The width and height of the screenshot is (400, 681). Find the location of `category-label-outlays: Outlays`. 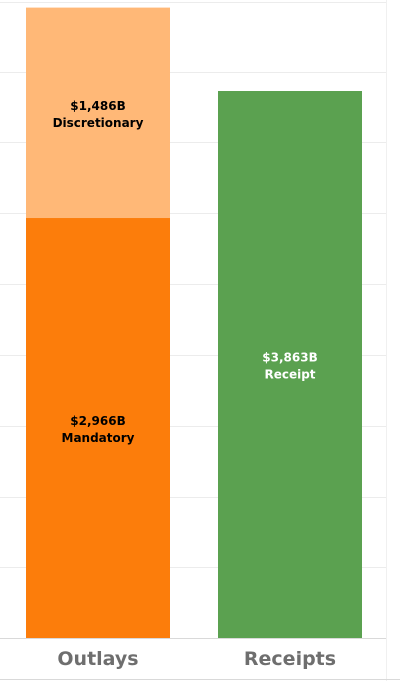

category-label-outlays: Outlays is located at coordinates (97, 659).